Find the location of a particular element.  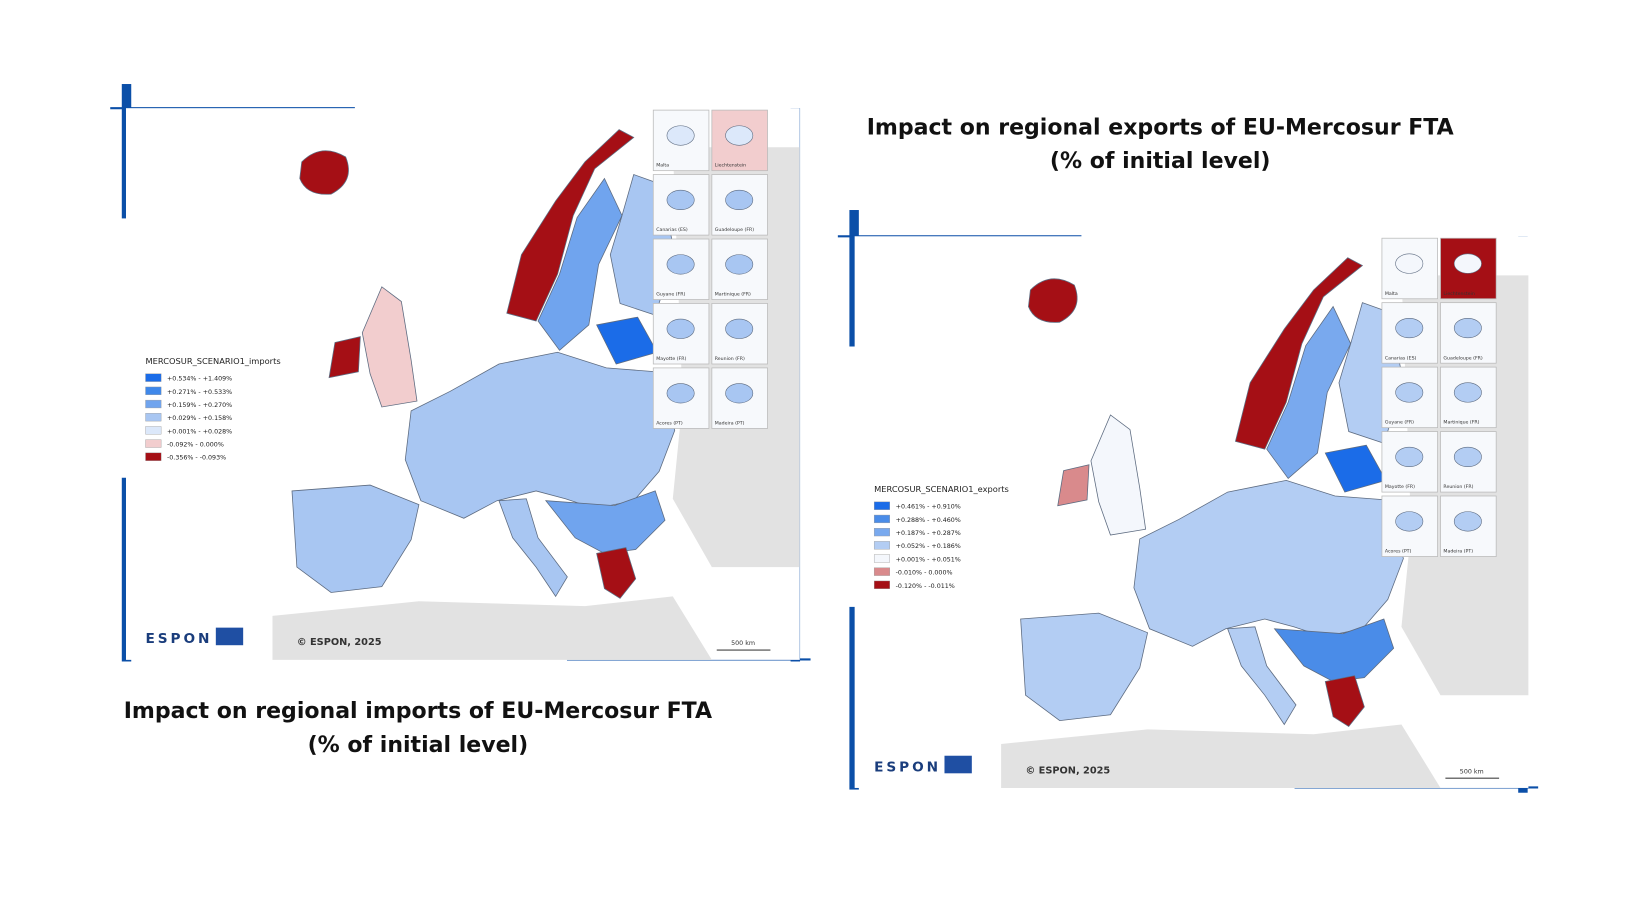

legend-label: +0.271% - +0.533% is located at coordinates (199, 392).